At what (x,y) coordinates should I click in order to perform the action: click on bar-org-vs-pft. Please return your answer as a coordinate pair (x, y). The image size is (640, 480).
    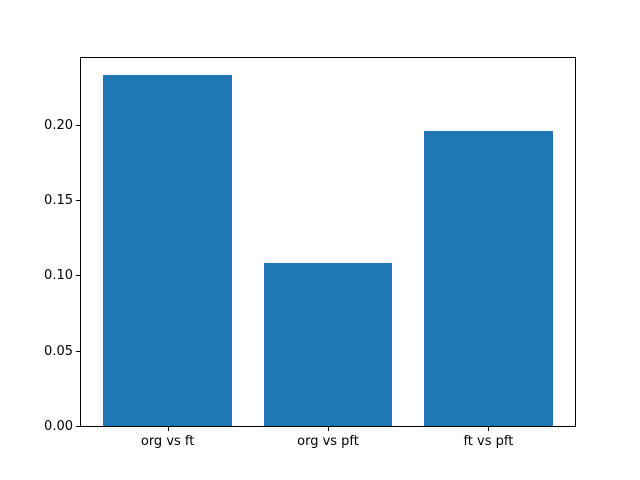
    Looking at the image, I should click on (328, 344).